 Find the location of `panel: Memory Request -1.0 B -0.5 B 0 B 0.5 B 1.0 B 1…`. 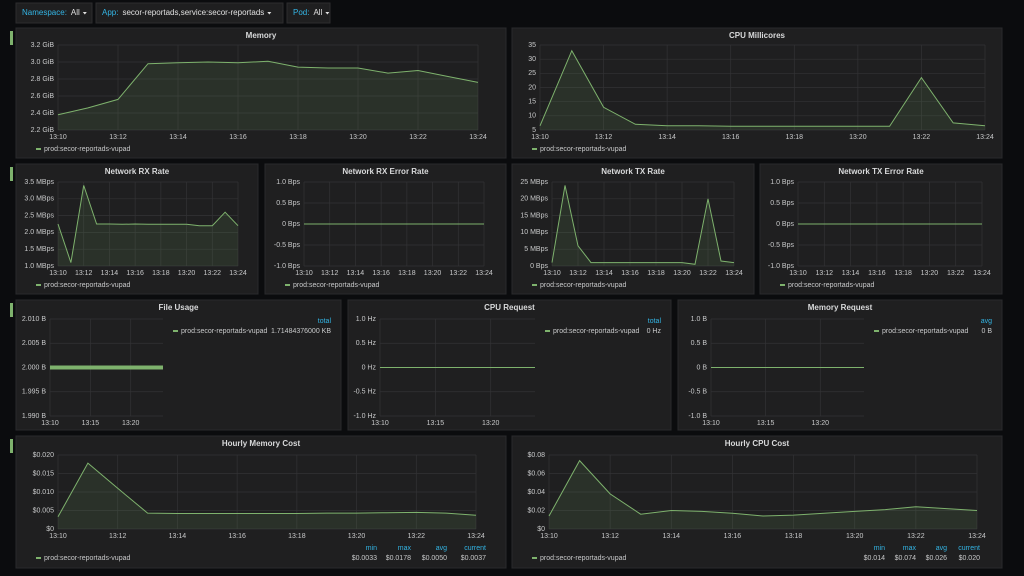

panel: Memory Request -1.0 B -0.5 B 0 B 0.5 B 1.0 B 1… is located at coordinates (840, 365).